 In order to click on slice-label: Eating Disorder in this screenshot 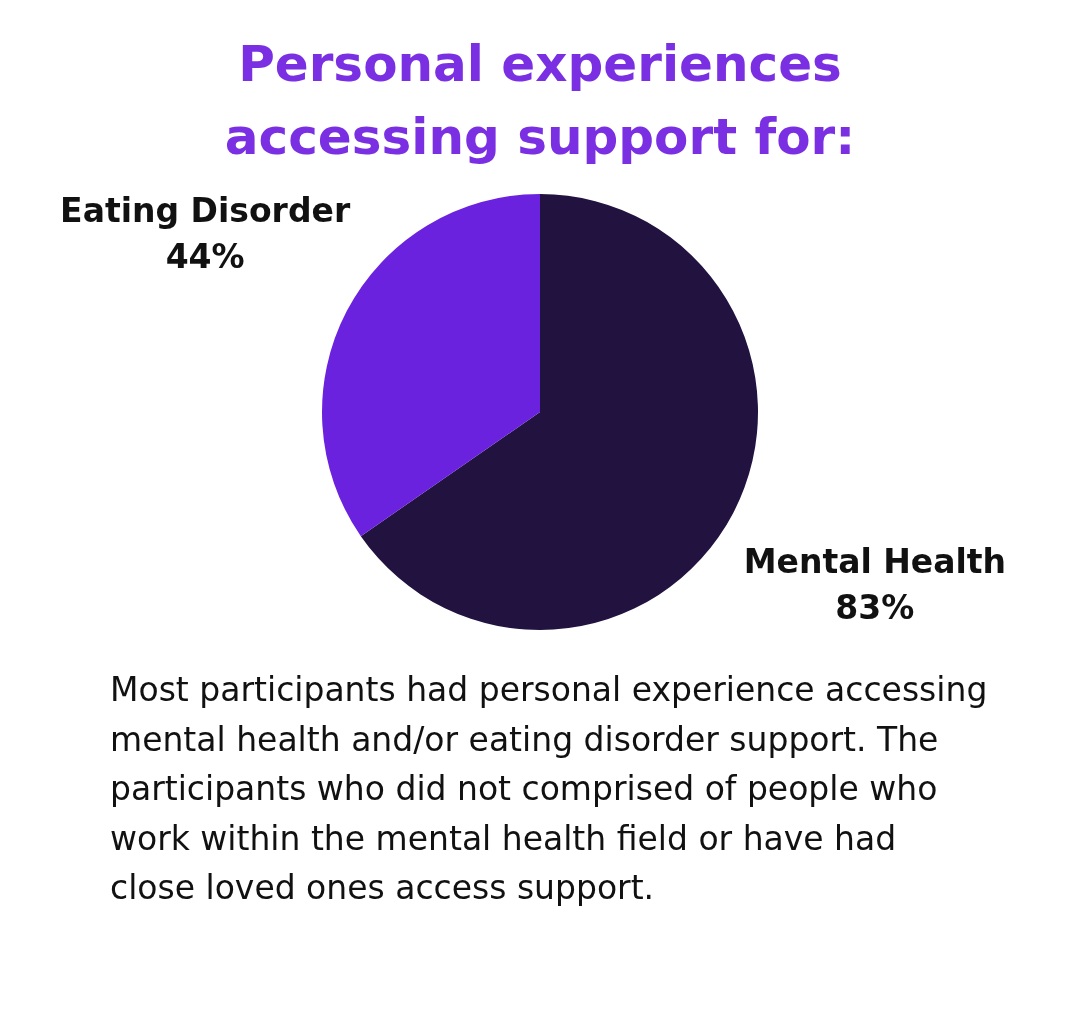, I will do `click(205, 211)`.